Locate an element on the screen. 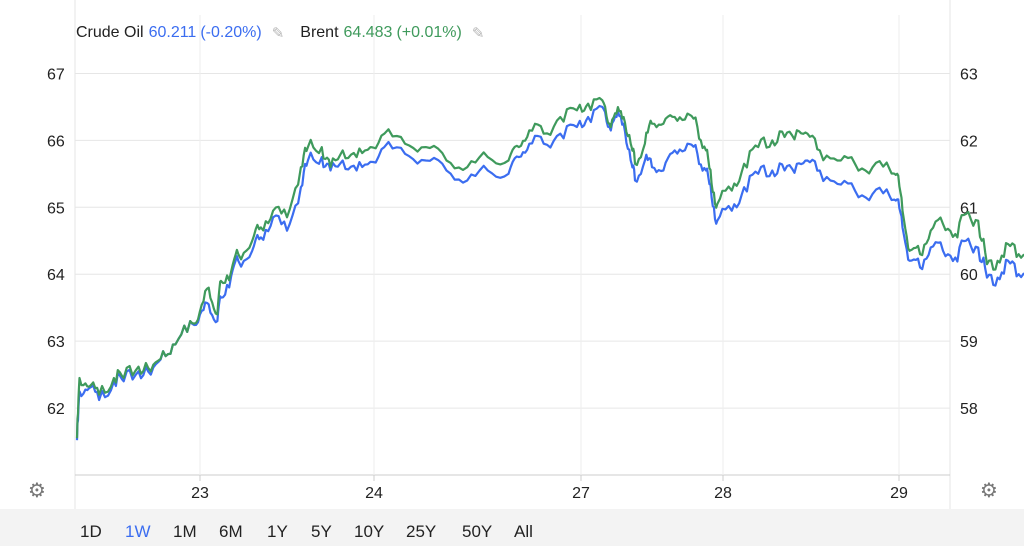 The width and height of the screenshot is (1024, 546). x-tick-label: 28 is located at coordinates (723, 493).